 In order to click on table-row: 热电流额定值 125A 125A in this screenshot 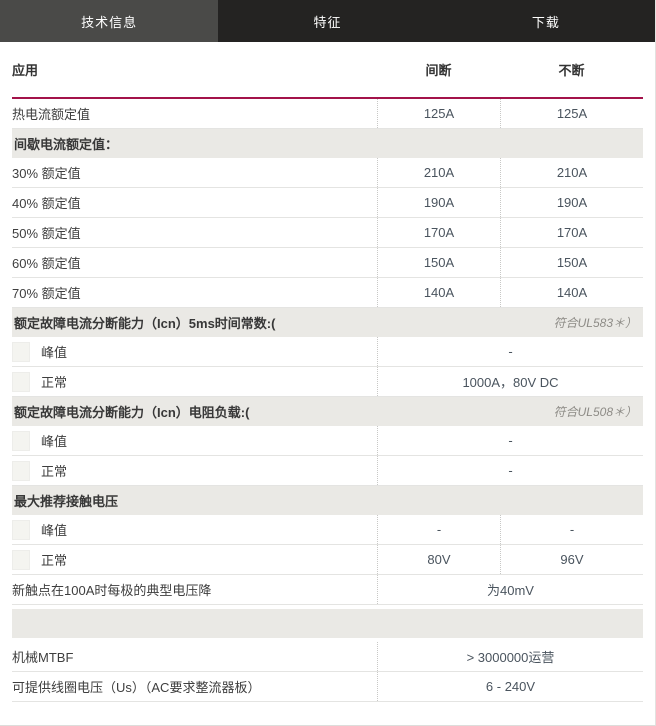, I will do `click(327, 114)`.